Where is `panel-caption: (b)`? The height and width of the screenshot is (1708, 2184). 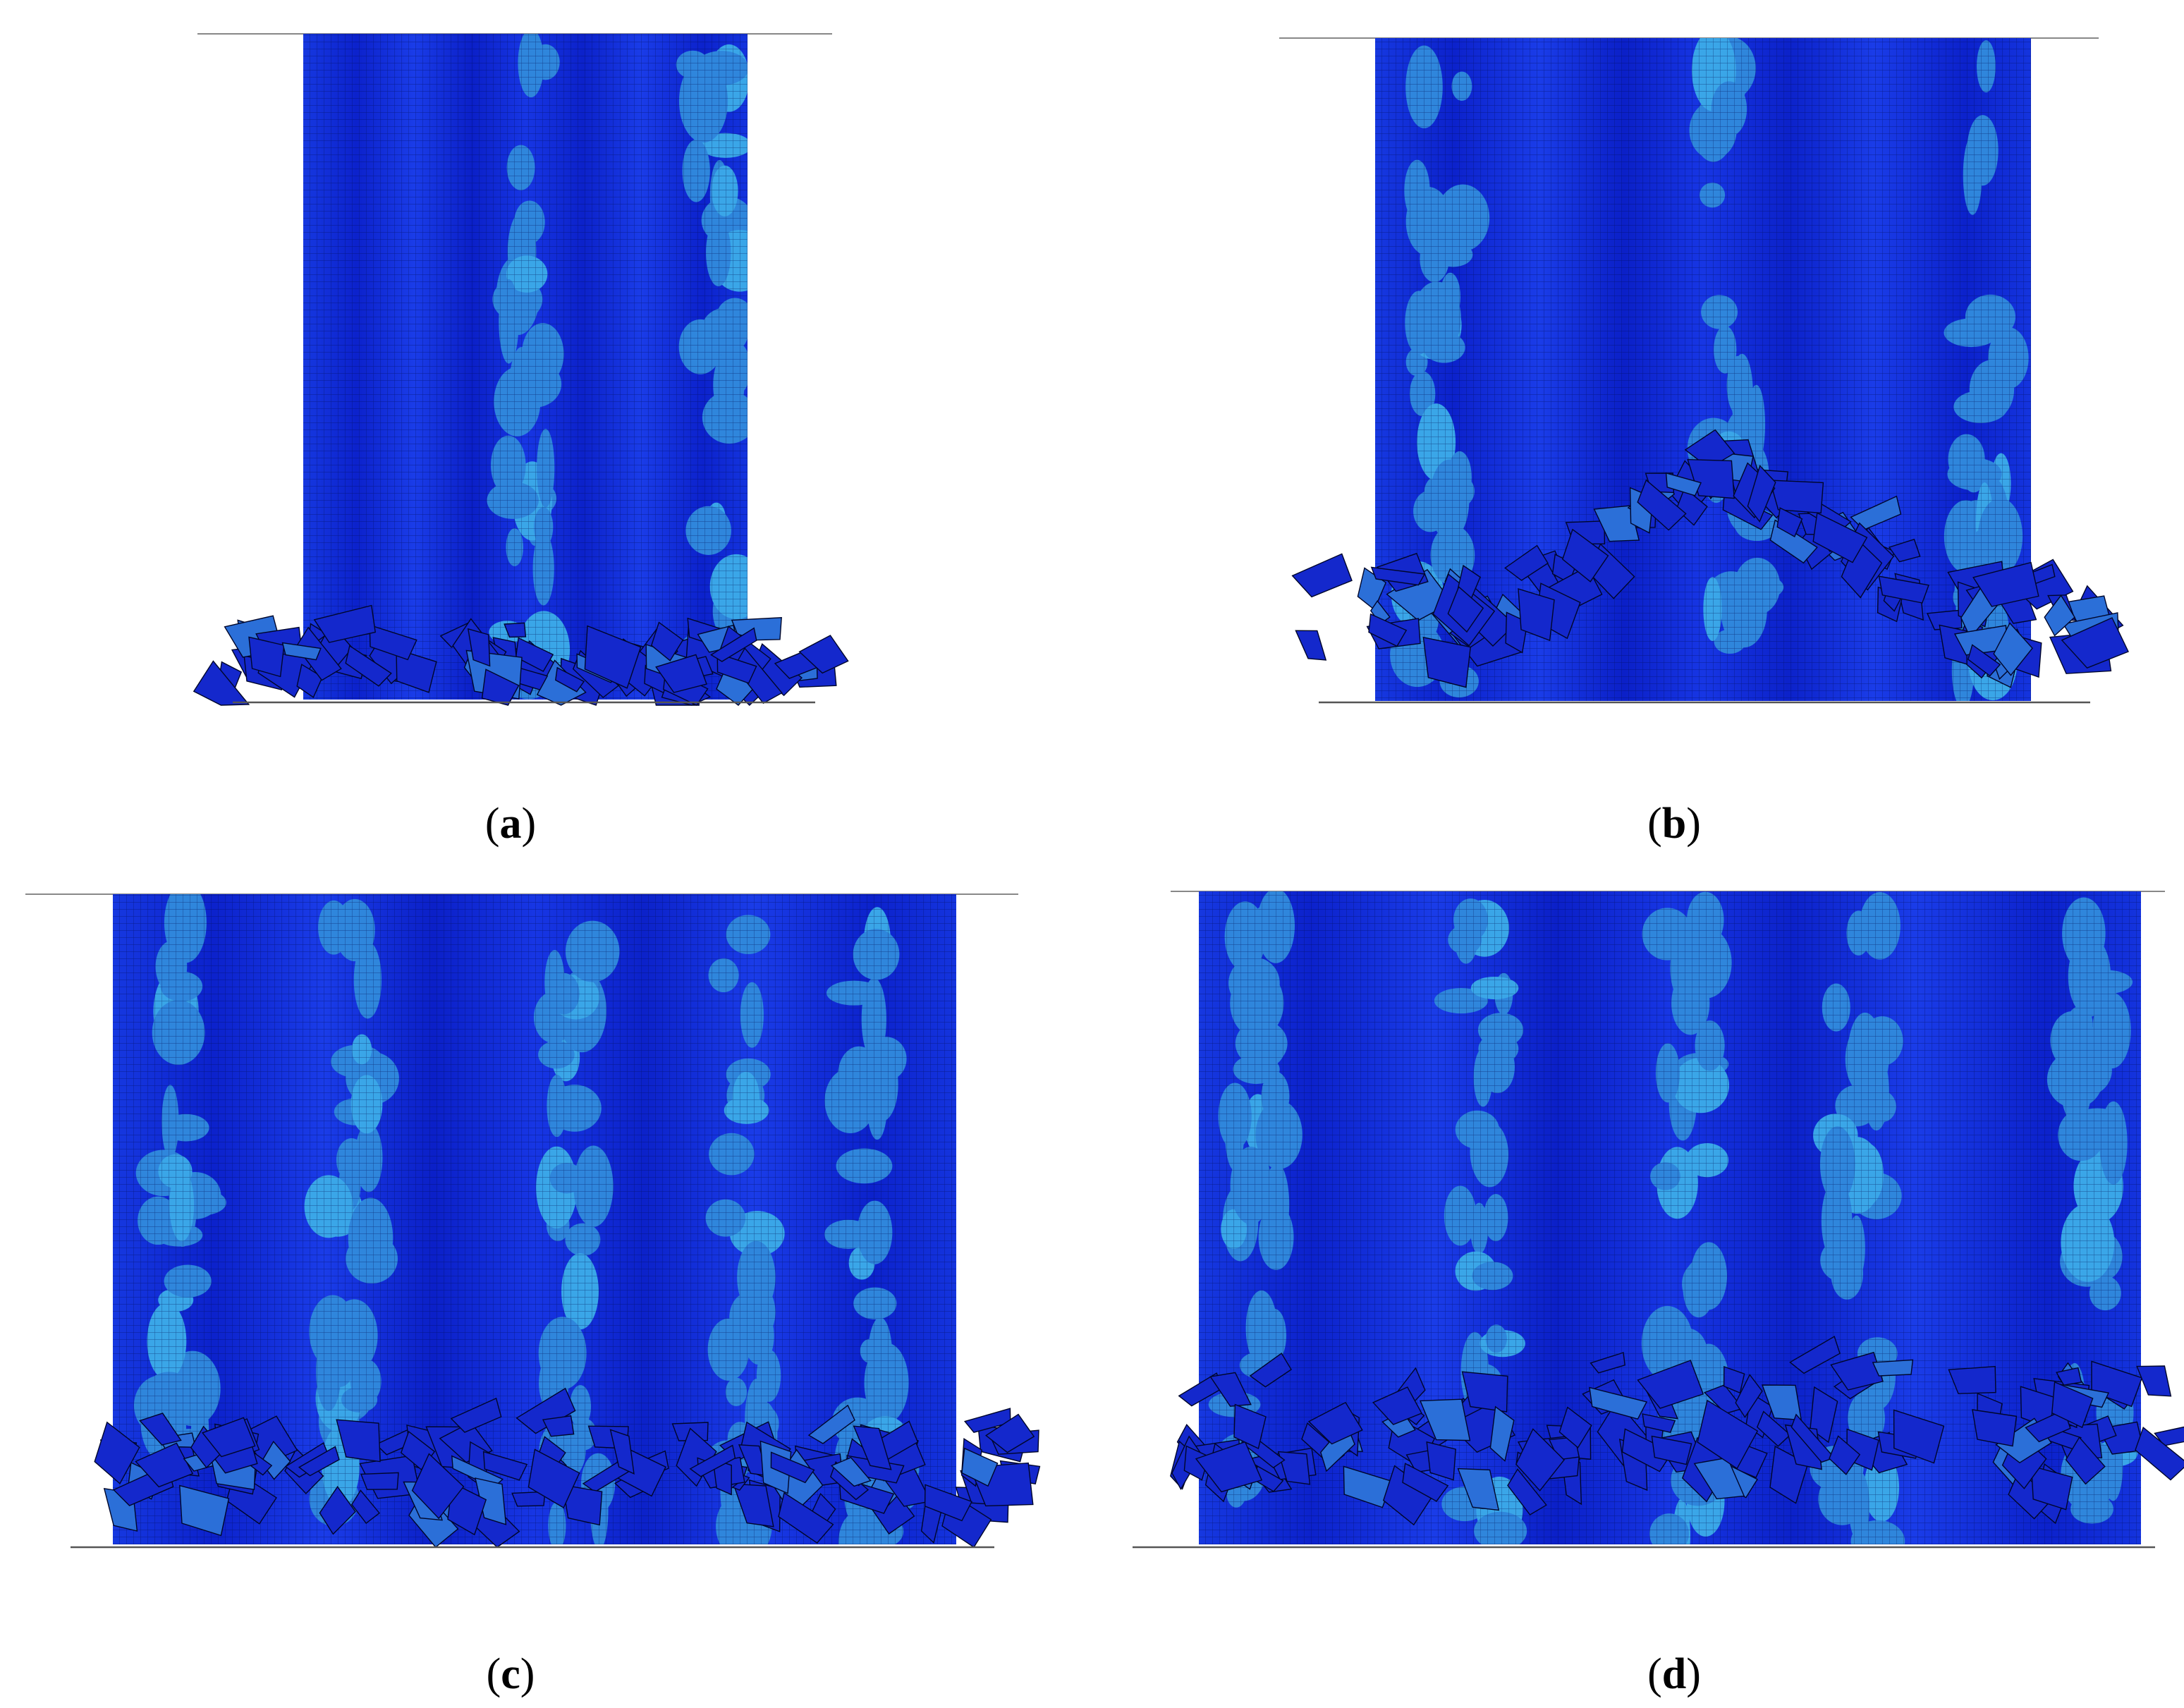
panel-caption: (b) is located at coordinates (1674, 824).